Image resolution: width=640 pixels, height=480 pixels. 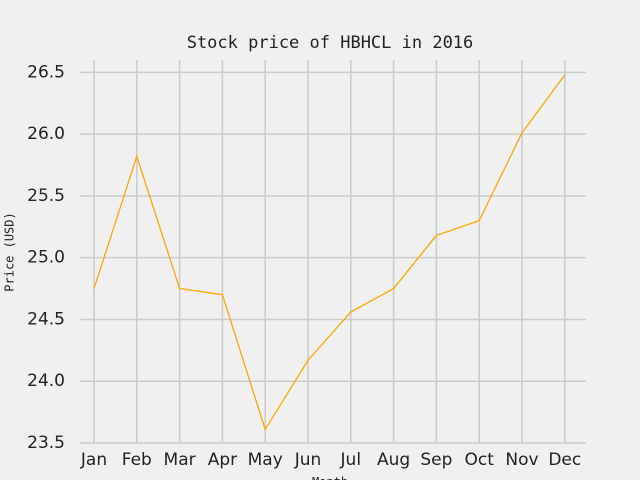 What do you see at coordinates (265, 460) in the screenshot?
I see `x-tick-label: May` at bounding box center [265, 460].